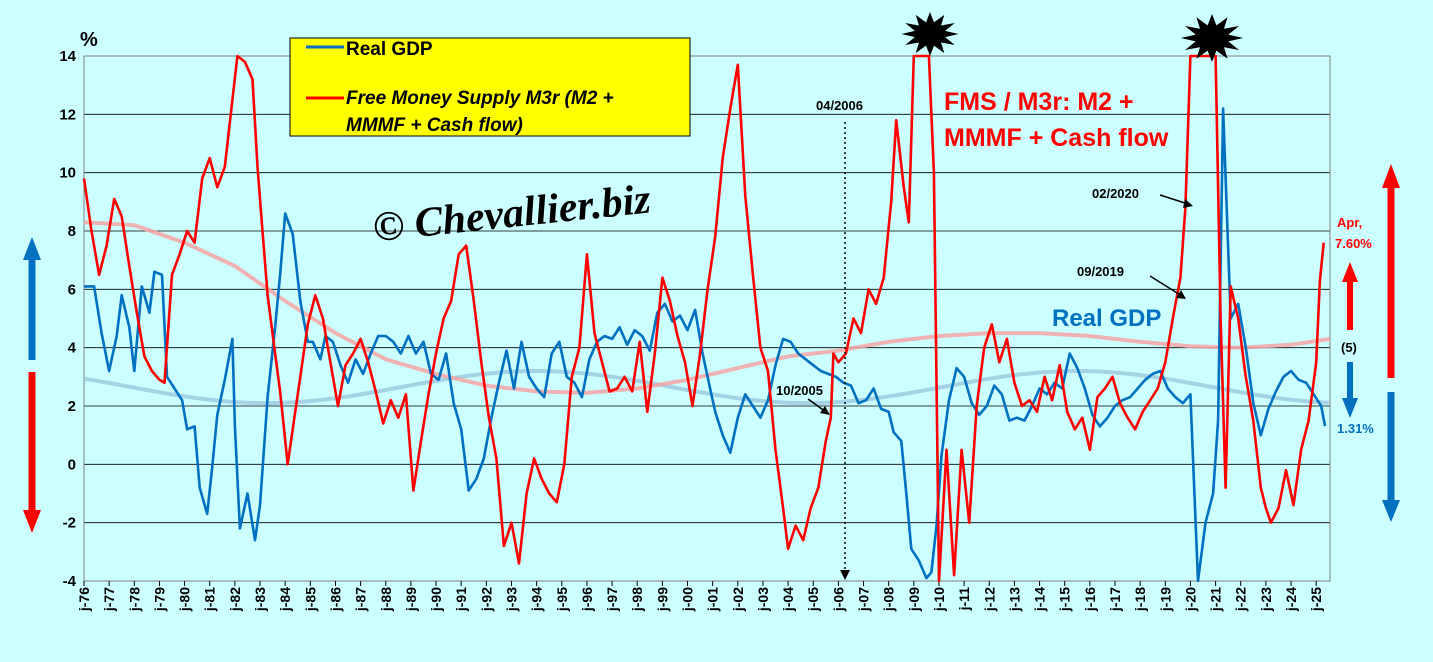  What do you see at coordinates (386, 599) in the screenshot?
I see `x-tick-label: j-88` at bounding box center [386, 599].